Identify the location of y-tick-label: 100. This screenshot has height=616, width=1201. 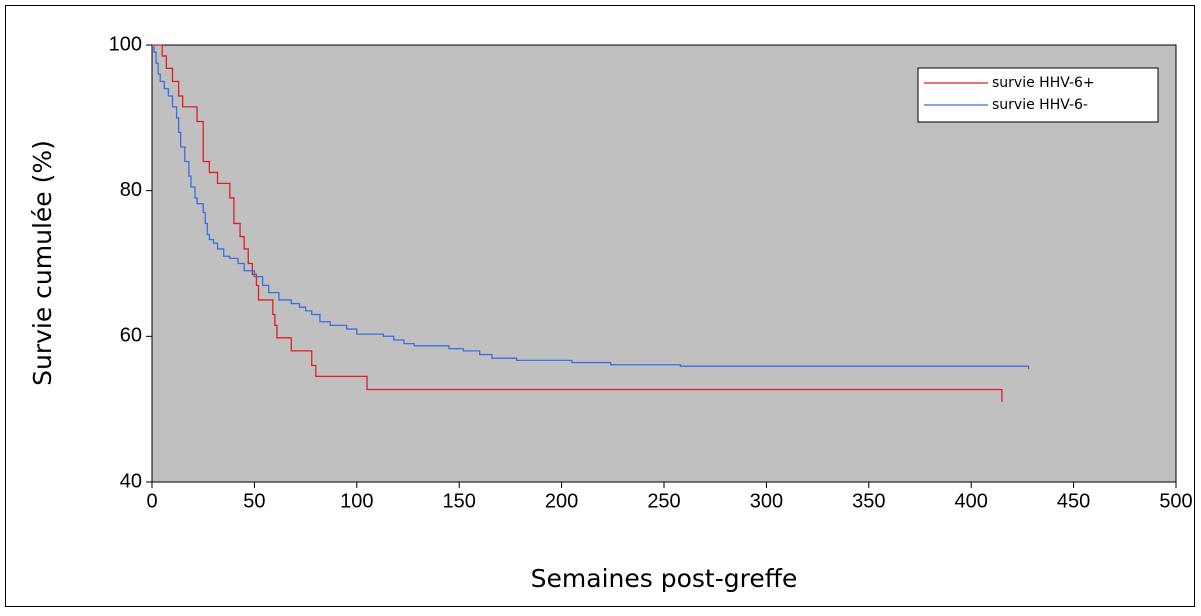
(125, 44).